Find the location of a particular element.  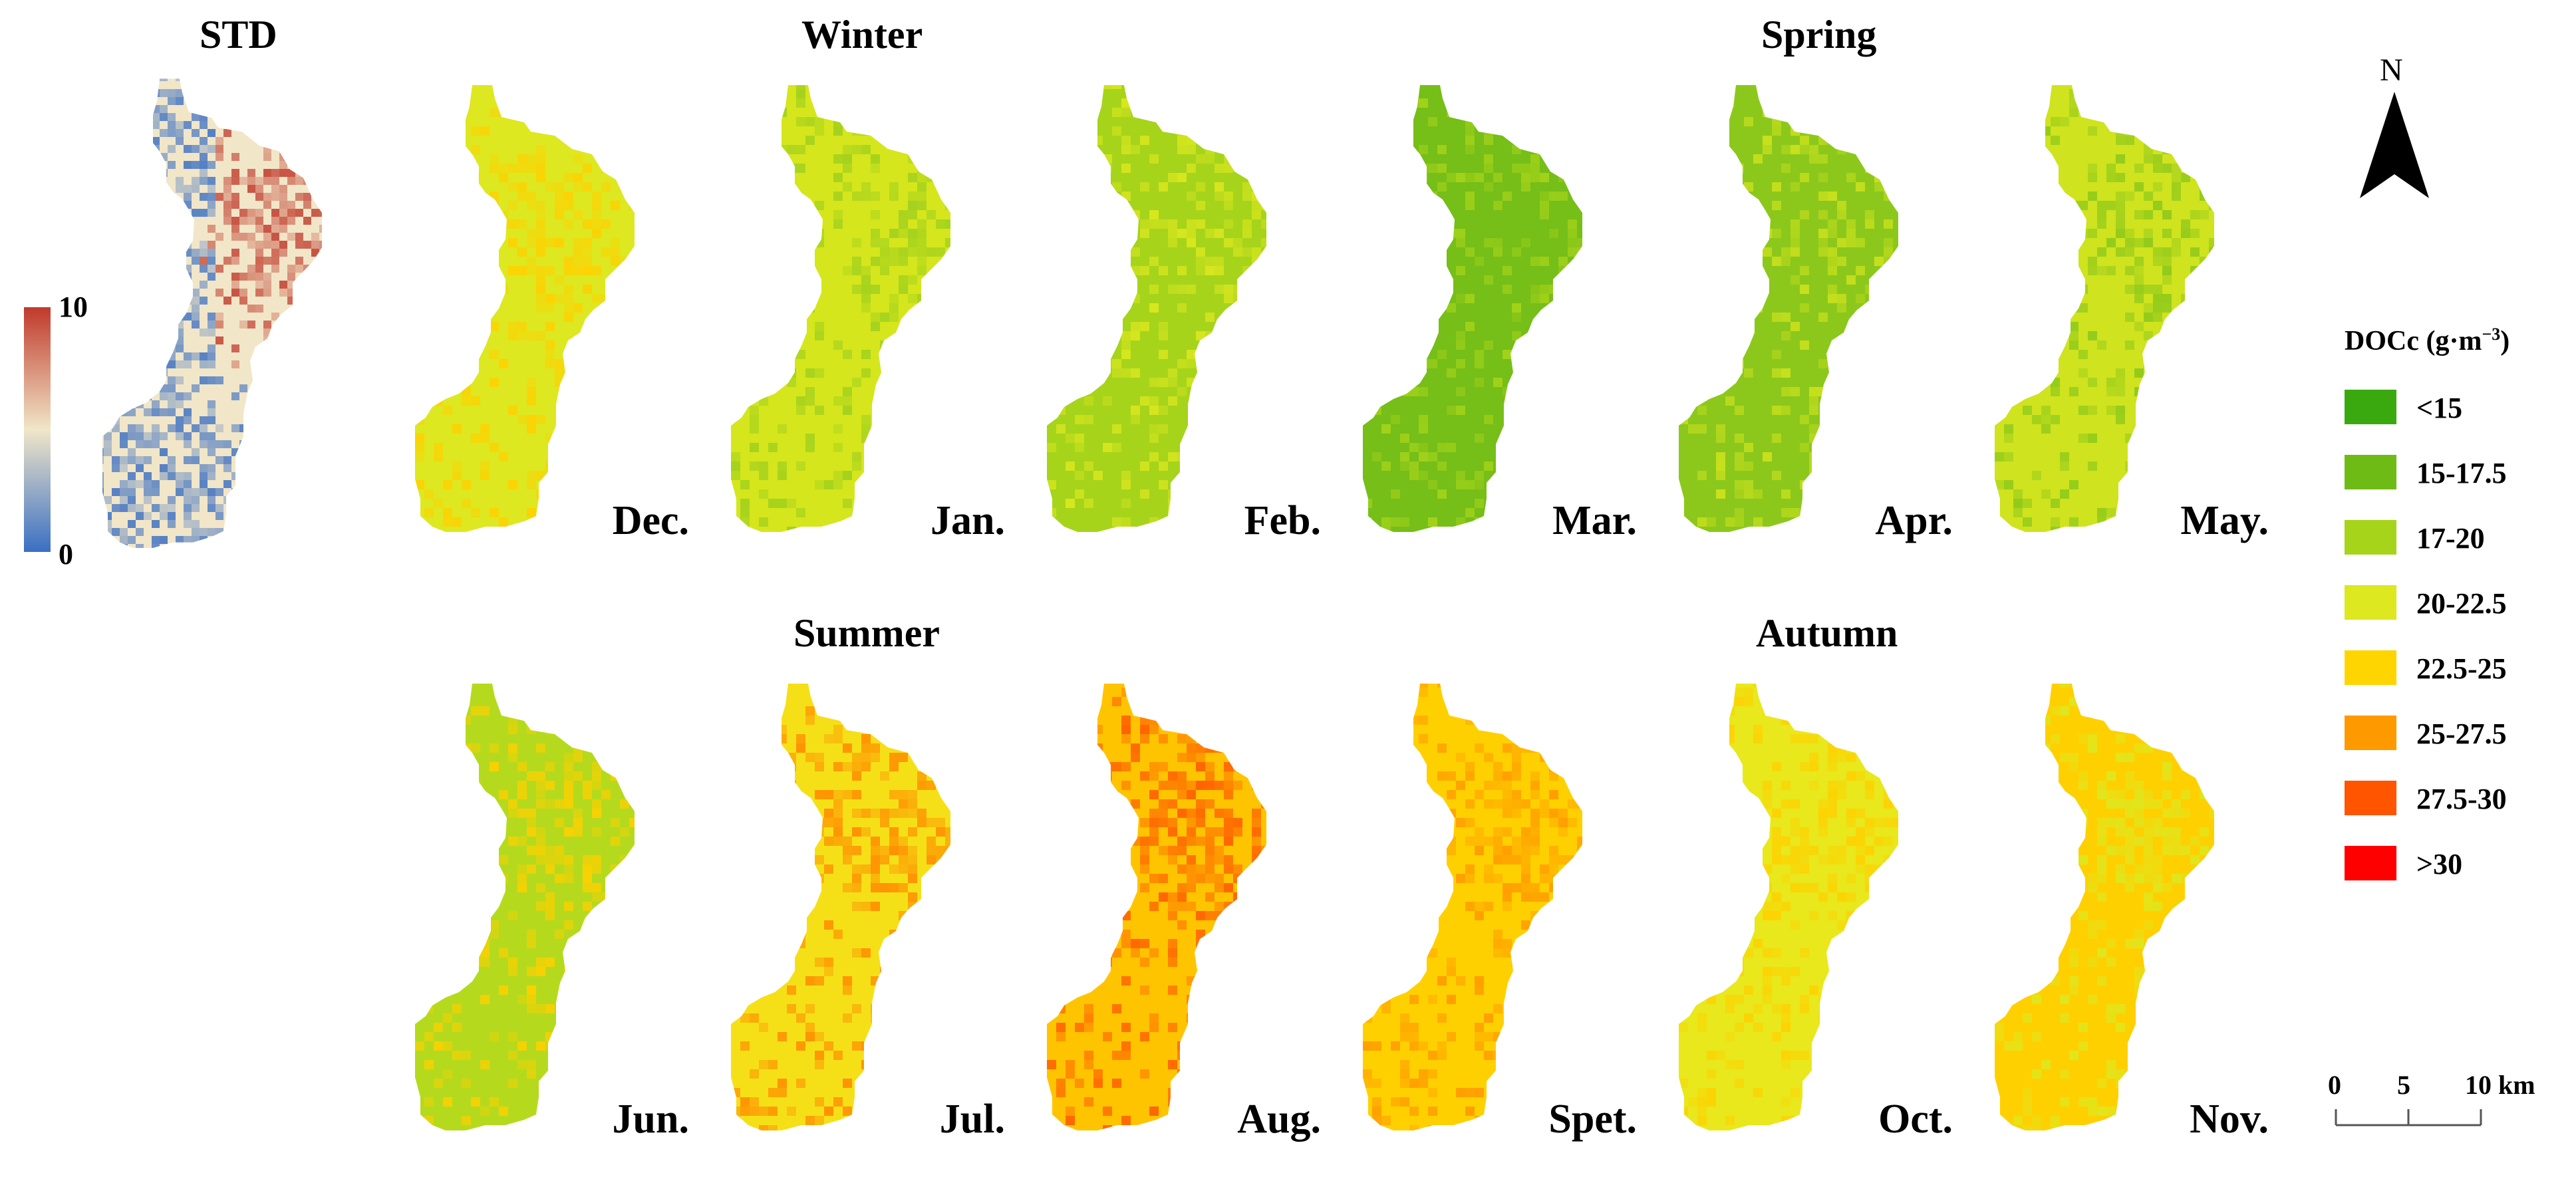

map-panel-jan: Jan. is located at coordinates (868, 312).